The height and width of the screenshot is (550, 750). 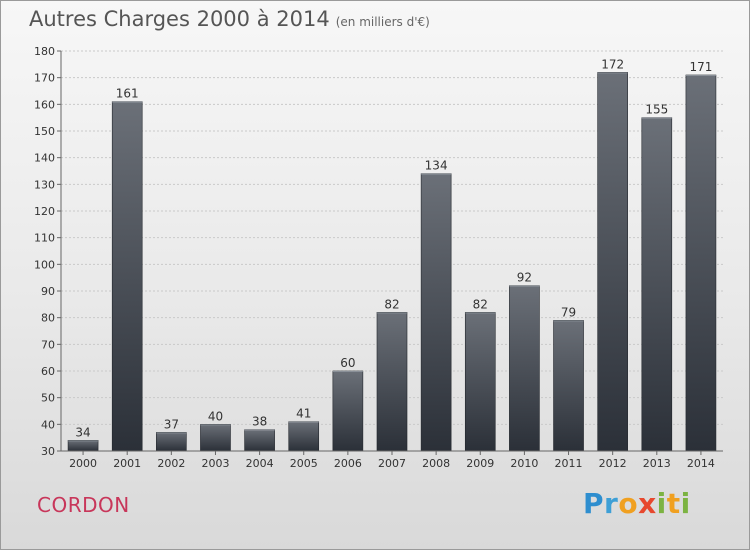 I want to click on bar-value-label: 171, so click(x=700, y=67).